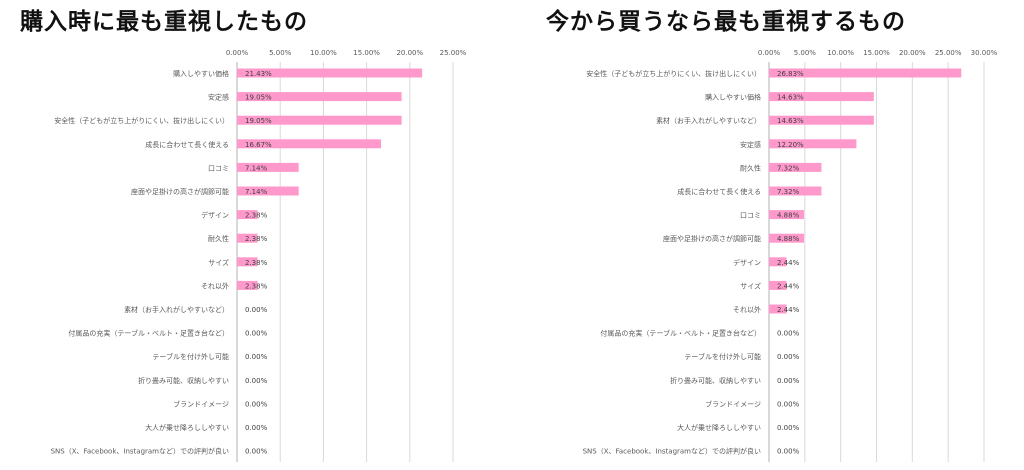 This screenshot has width=1024, height=470. Describe the element at coordinates (984, 53) in the screenshot. I see `tick-label: 30.00%` at that location.